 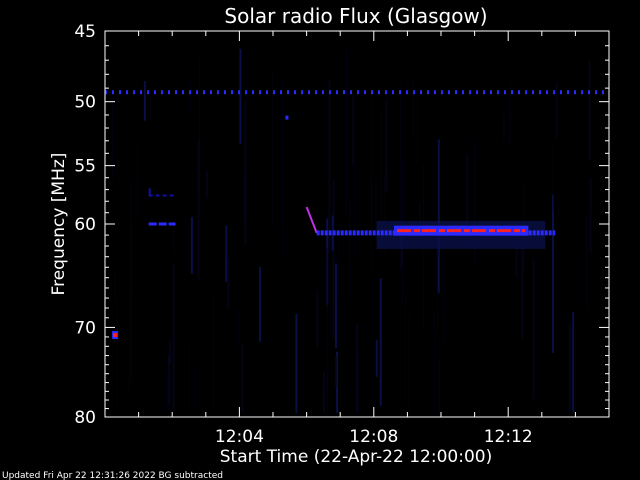 What do you see at coordinates (59, 224) in the screenshot?
I see `y-axis-label: Frequency [MHz]` at bounding box center [59, 224].